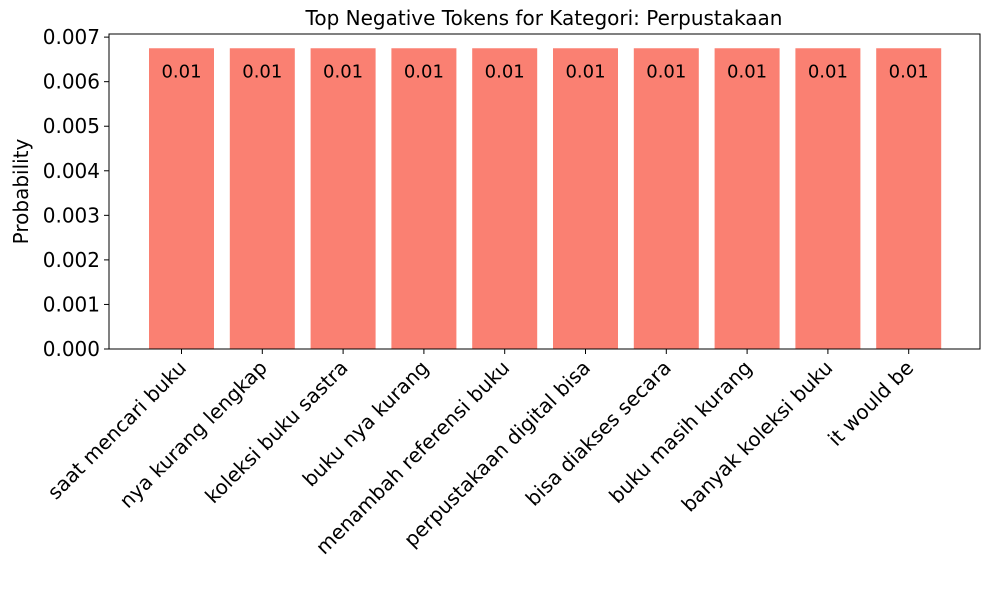 Image resolution: width=989 pixels, height=590 pixels. What do you see at coordinates (71, 304) in the screenshot?
I see `y-tick-label: 0.001` at bounding box center [71, 304].